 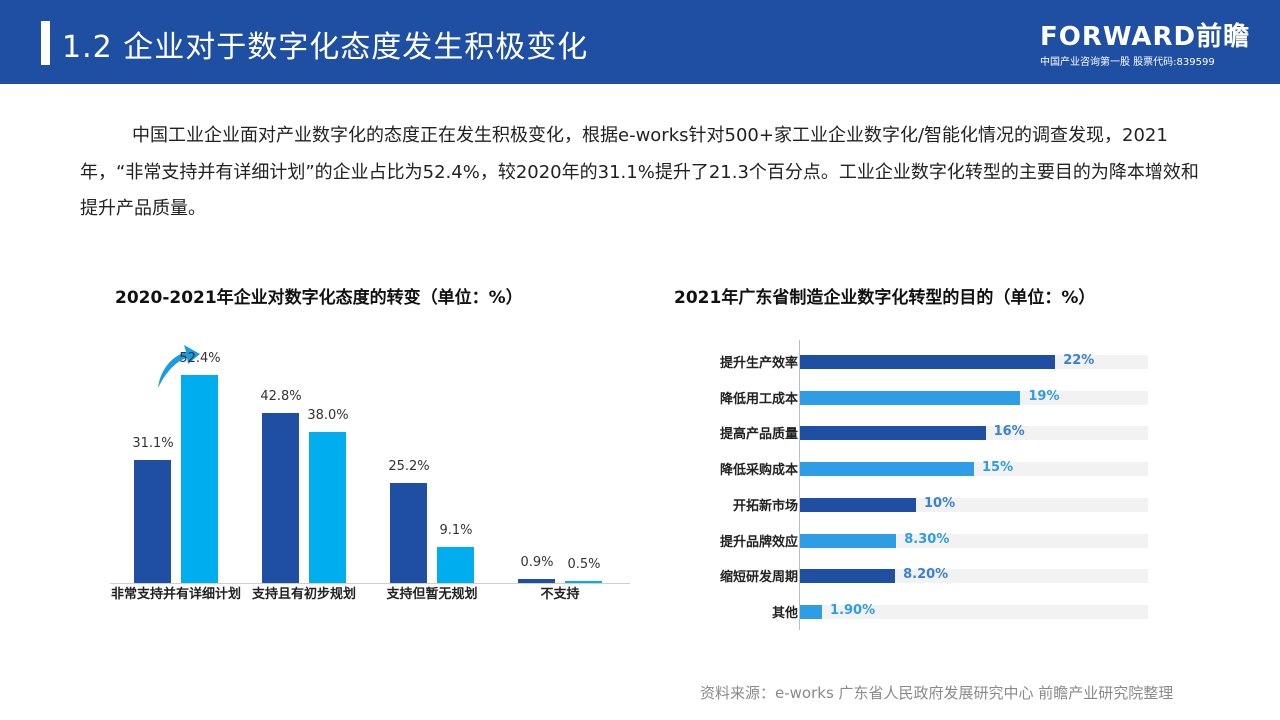 What do you see at coordinates (758, 578) in the screenshot?
I see `row-label: 缩短研发周期` at bounding box center [758, 578].